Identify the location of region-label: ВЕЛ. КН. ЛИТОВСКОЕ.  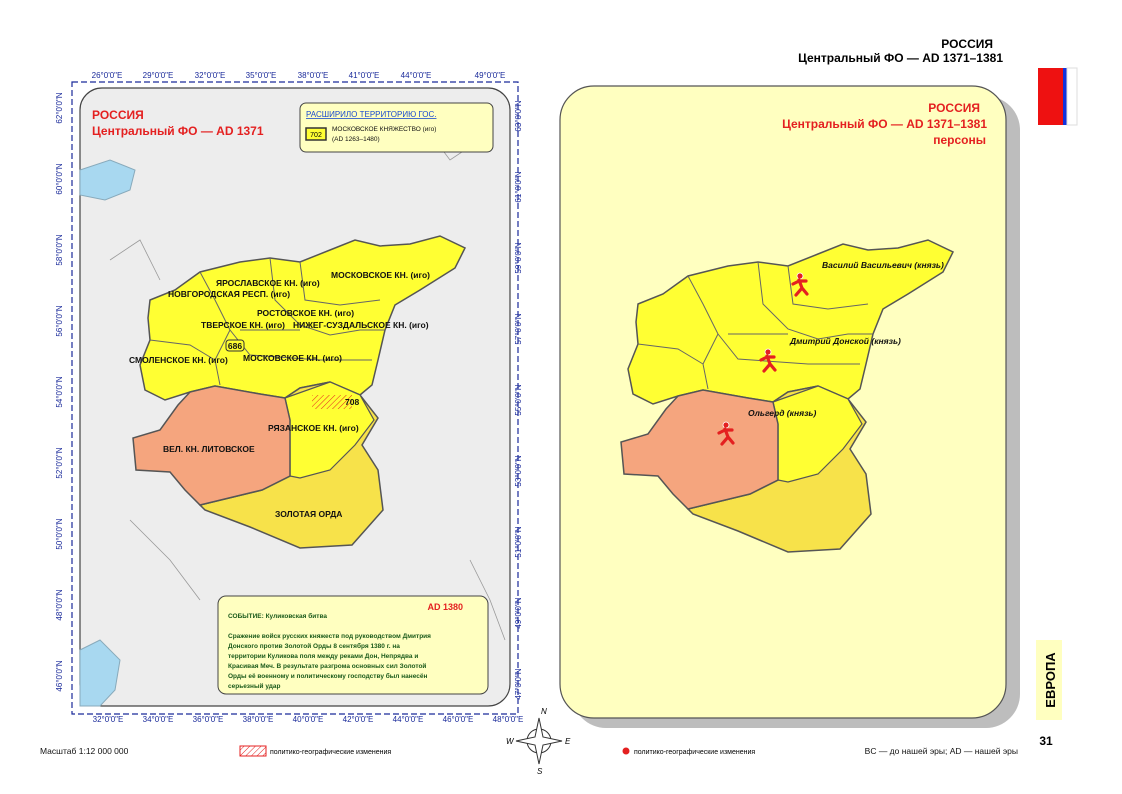
(209, 449).